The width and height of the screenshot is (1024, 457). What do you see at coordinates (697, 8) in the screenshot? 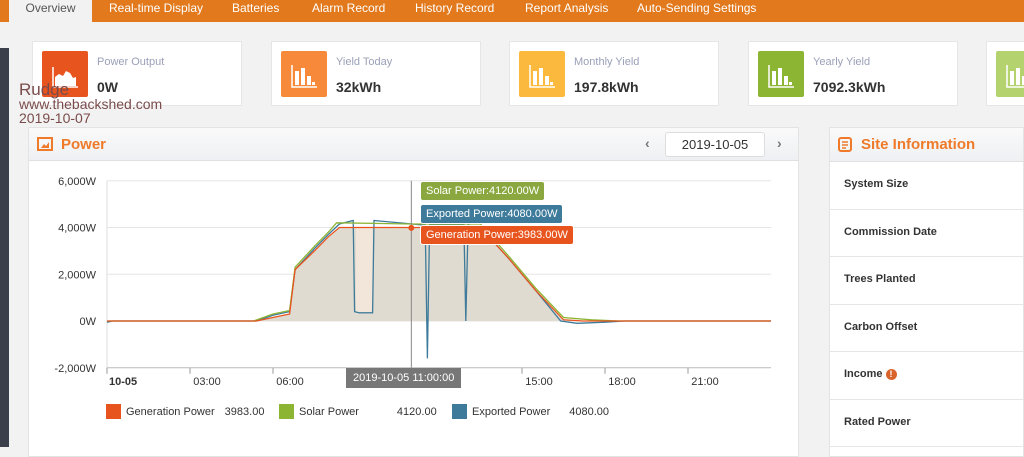
I see `tab-auto-sending-settings: Auto-Sending Settings` at bounding box center [697, 8].